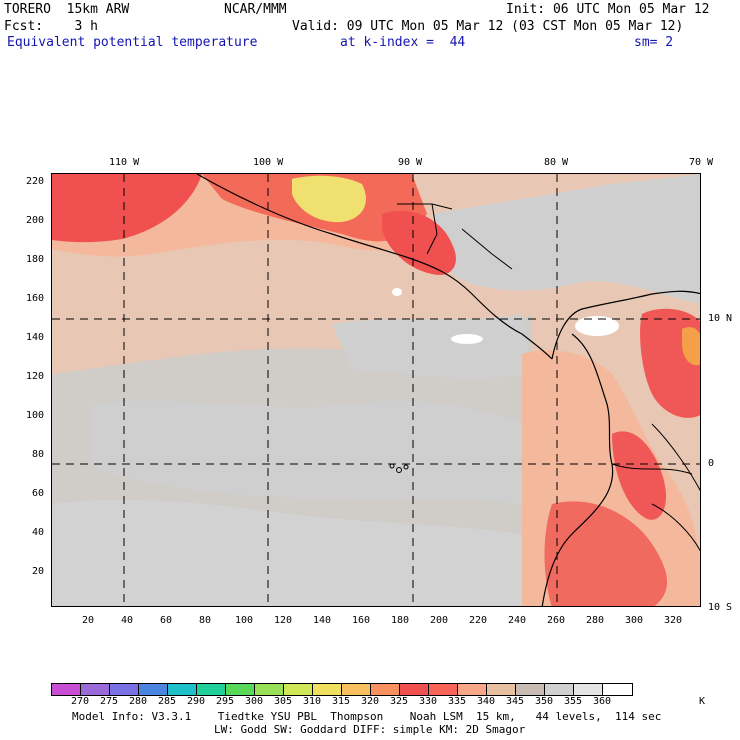  Describe the element at coordinates (127, 620) in the screenshot. I see `x-tick: 40` at that location.